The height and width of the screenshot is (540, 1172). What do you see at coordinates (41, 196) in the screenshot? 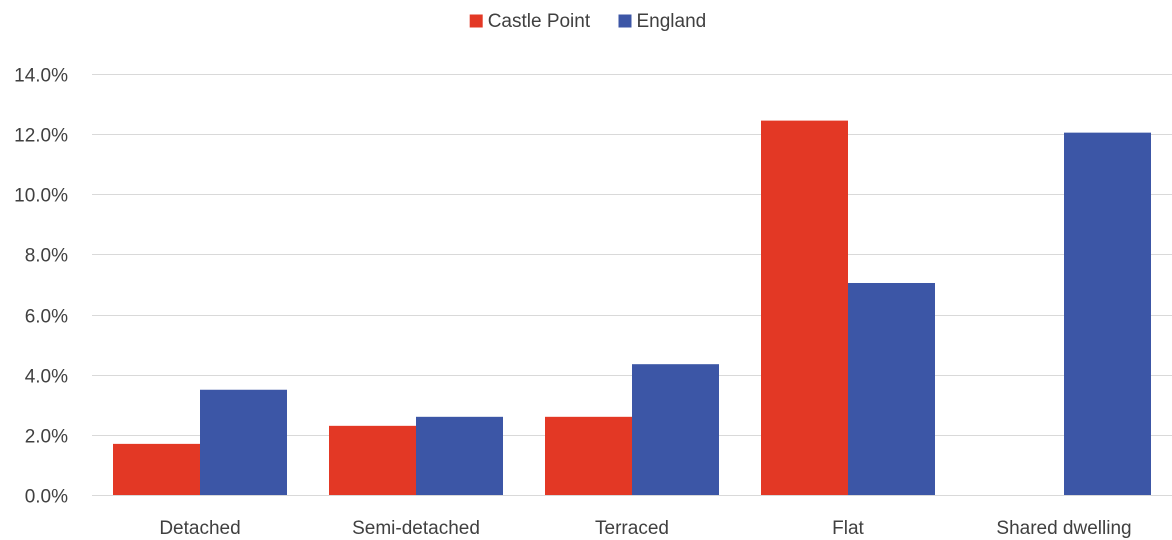
I see `y-tick-label: 10.0%` at bounding box center [41, 196].